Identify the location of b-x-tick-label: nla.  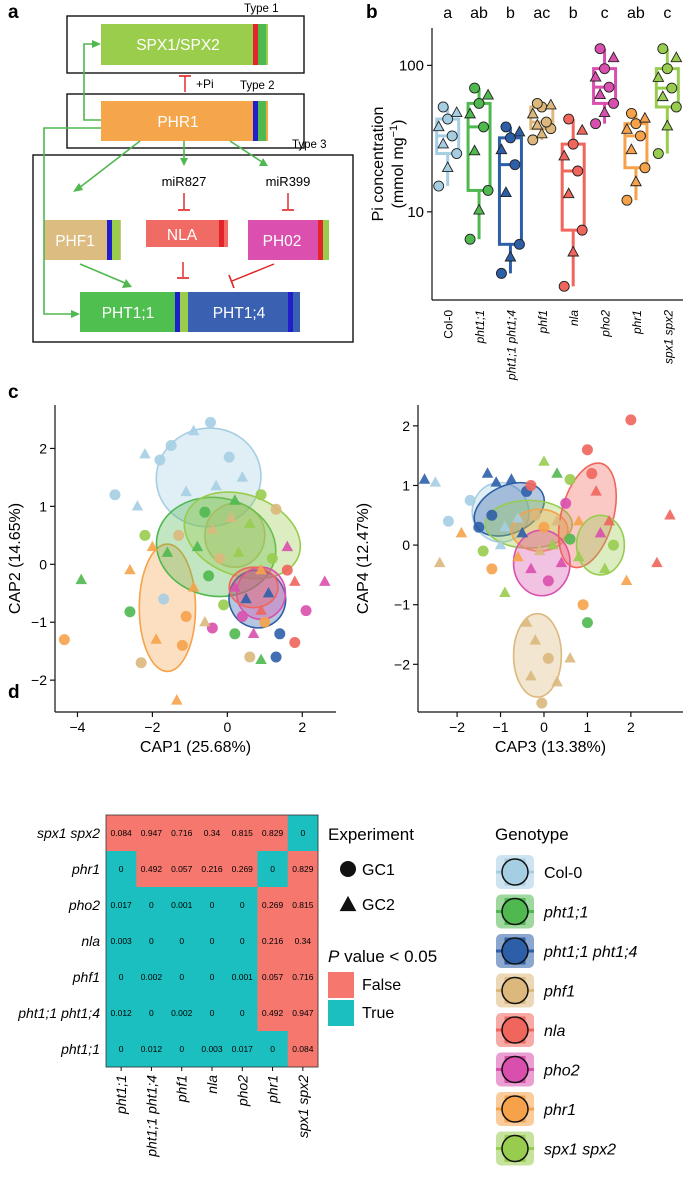
(574, 318).